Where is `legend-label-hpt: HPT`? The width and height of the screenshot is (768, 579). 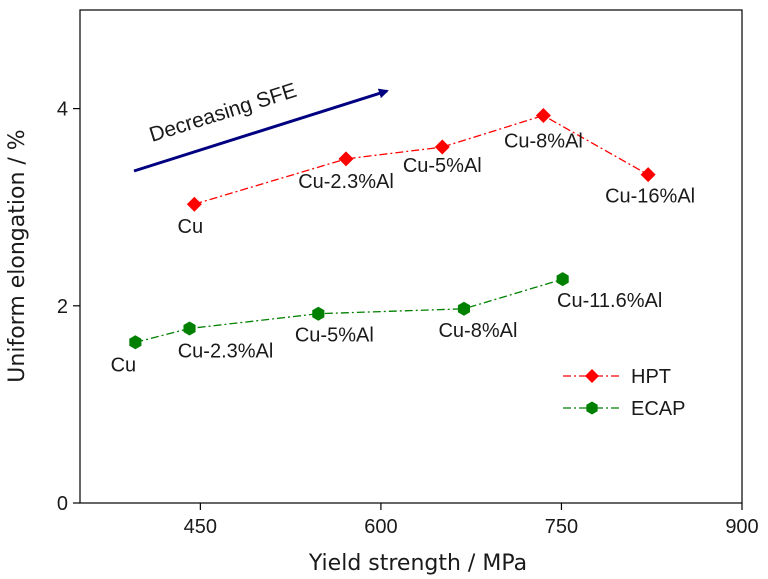
legend-label-hpt: HPT is located at coordinates (651, 377).